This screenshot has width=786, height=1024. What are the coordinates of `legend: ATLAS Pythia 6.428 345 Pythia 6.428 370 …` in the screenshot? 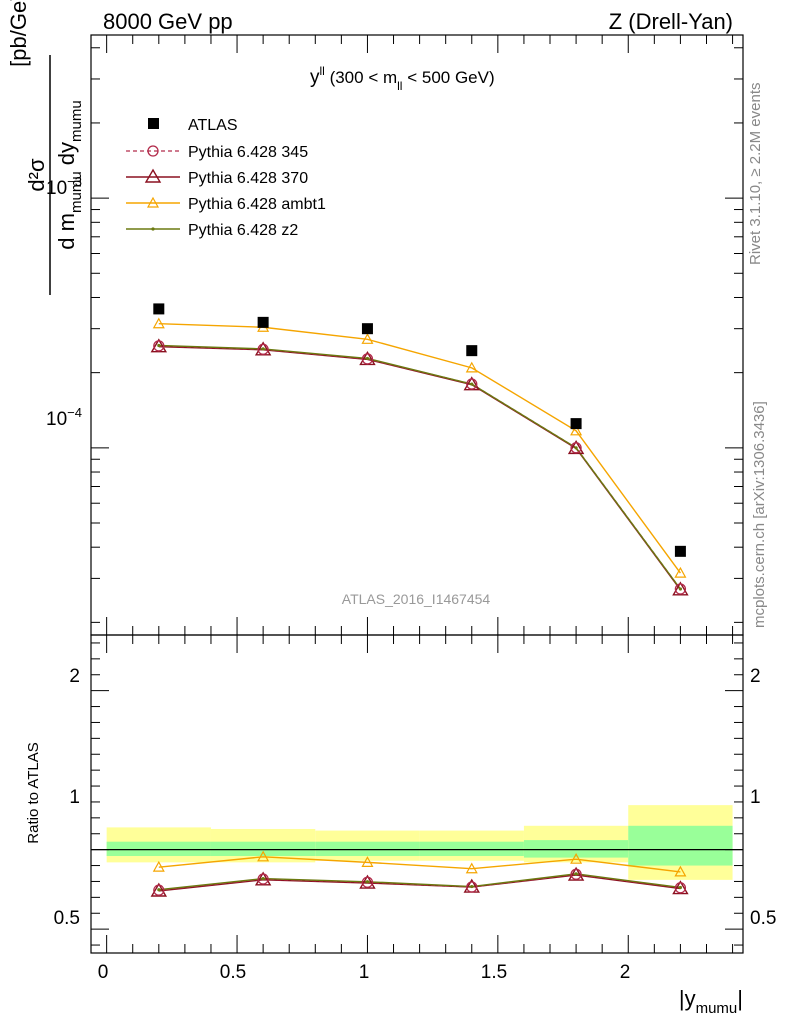 It's located at (226, 178).